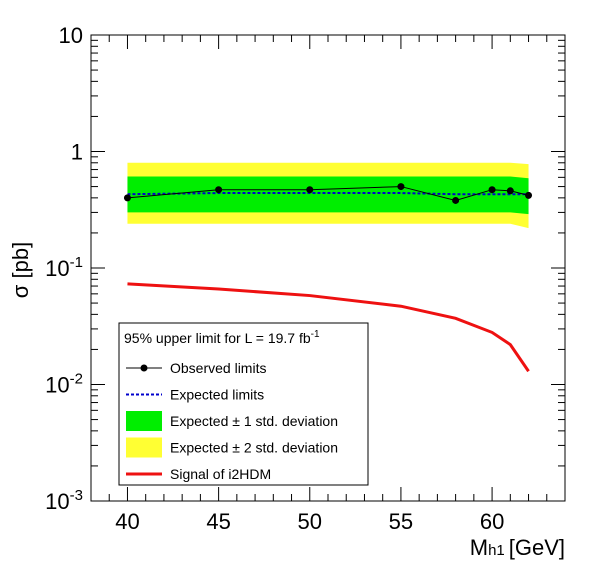  I want to click on legend-header-sup: -1, so click(315, 334).